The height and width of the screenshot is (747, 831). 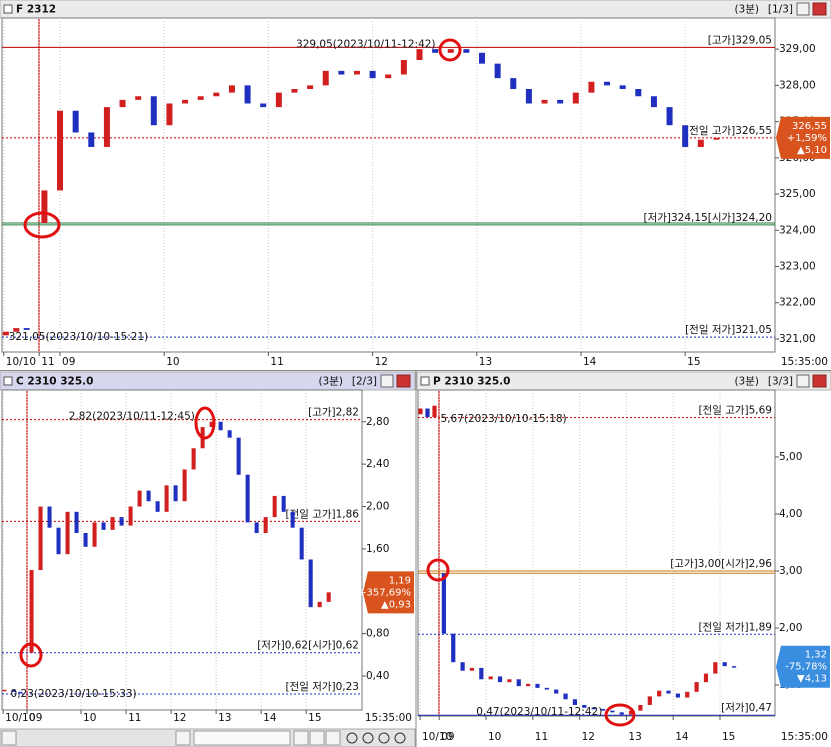 What do you see at coordinates (377, 464) in the screenshot?
I see `y-tick-label: 2,40` at bounding box center [377, 464].